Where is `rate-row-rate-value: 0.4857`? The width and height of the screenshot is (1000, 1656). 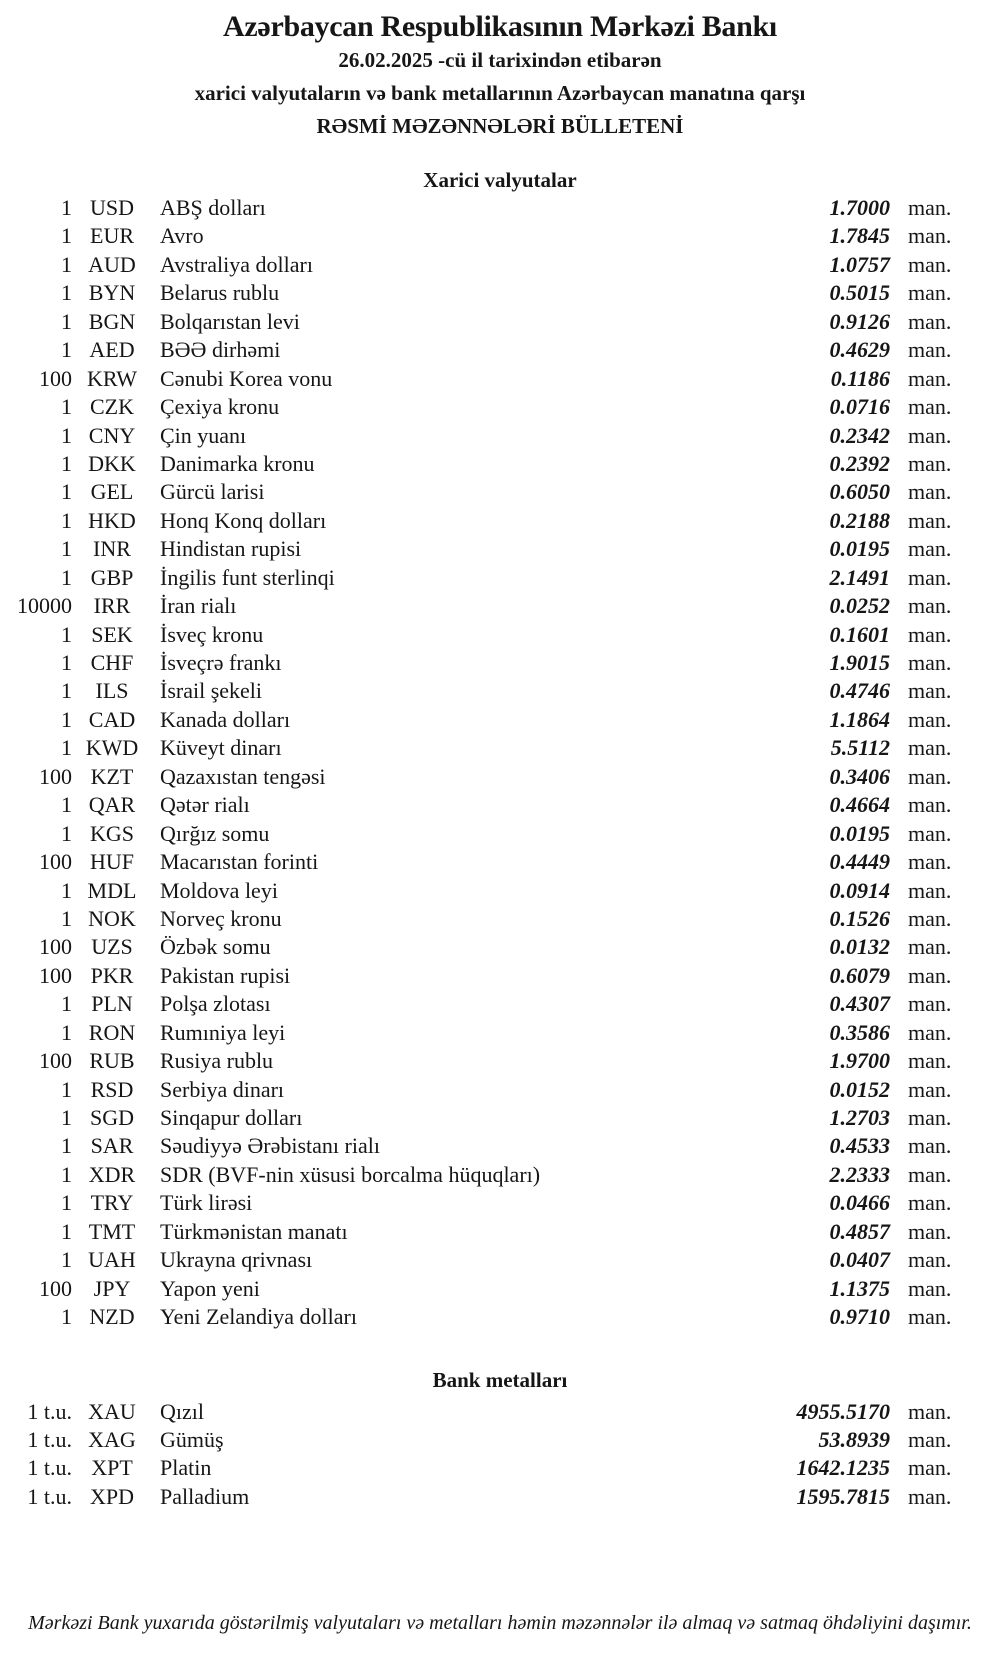 rate-row-rate-value: 0.4857 is located at coordinates (860, 1231).